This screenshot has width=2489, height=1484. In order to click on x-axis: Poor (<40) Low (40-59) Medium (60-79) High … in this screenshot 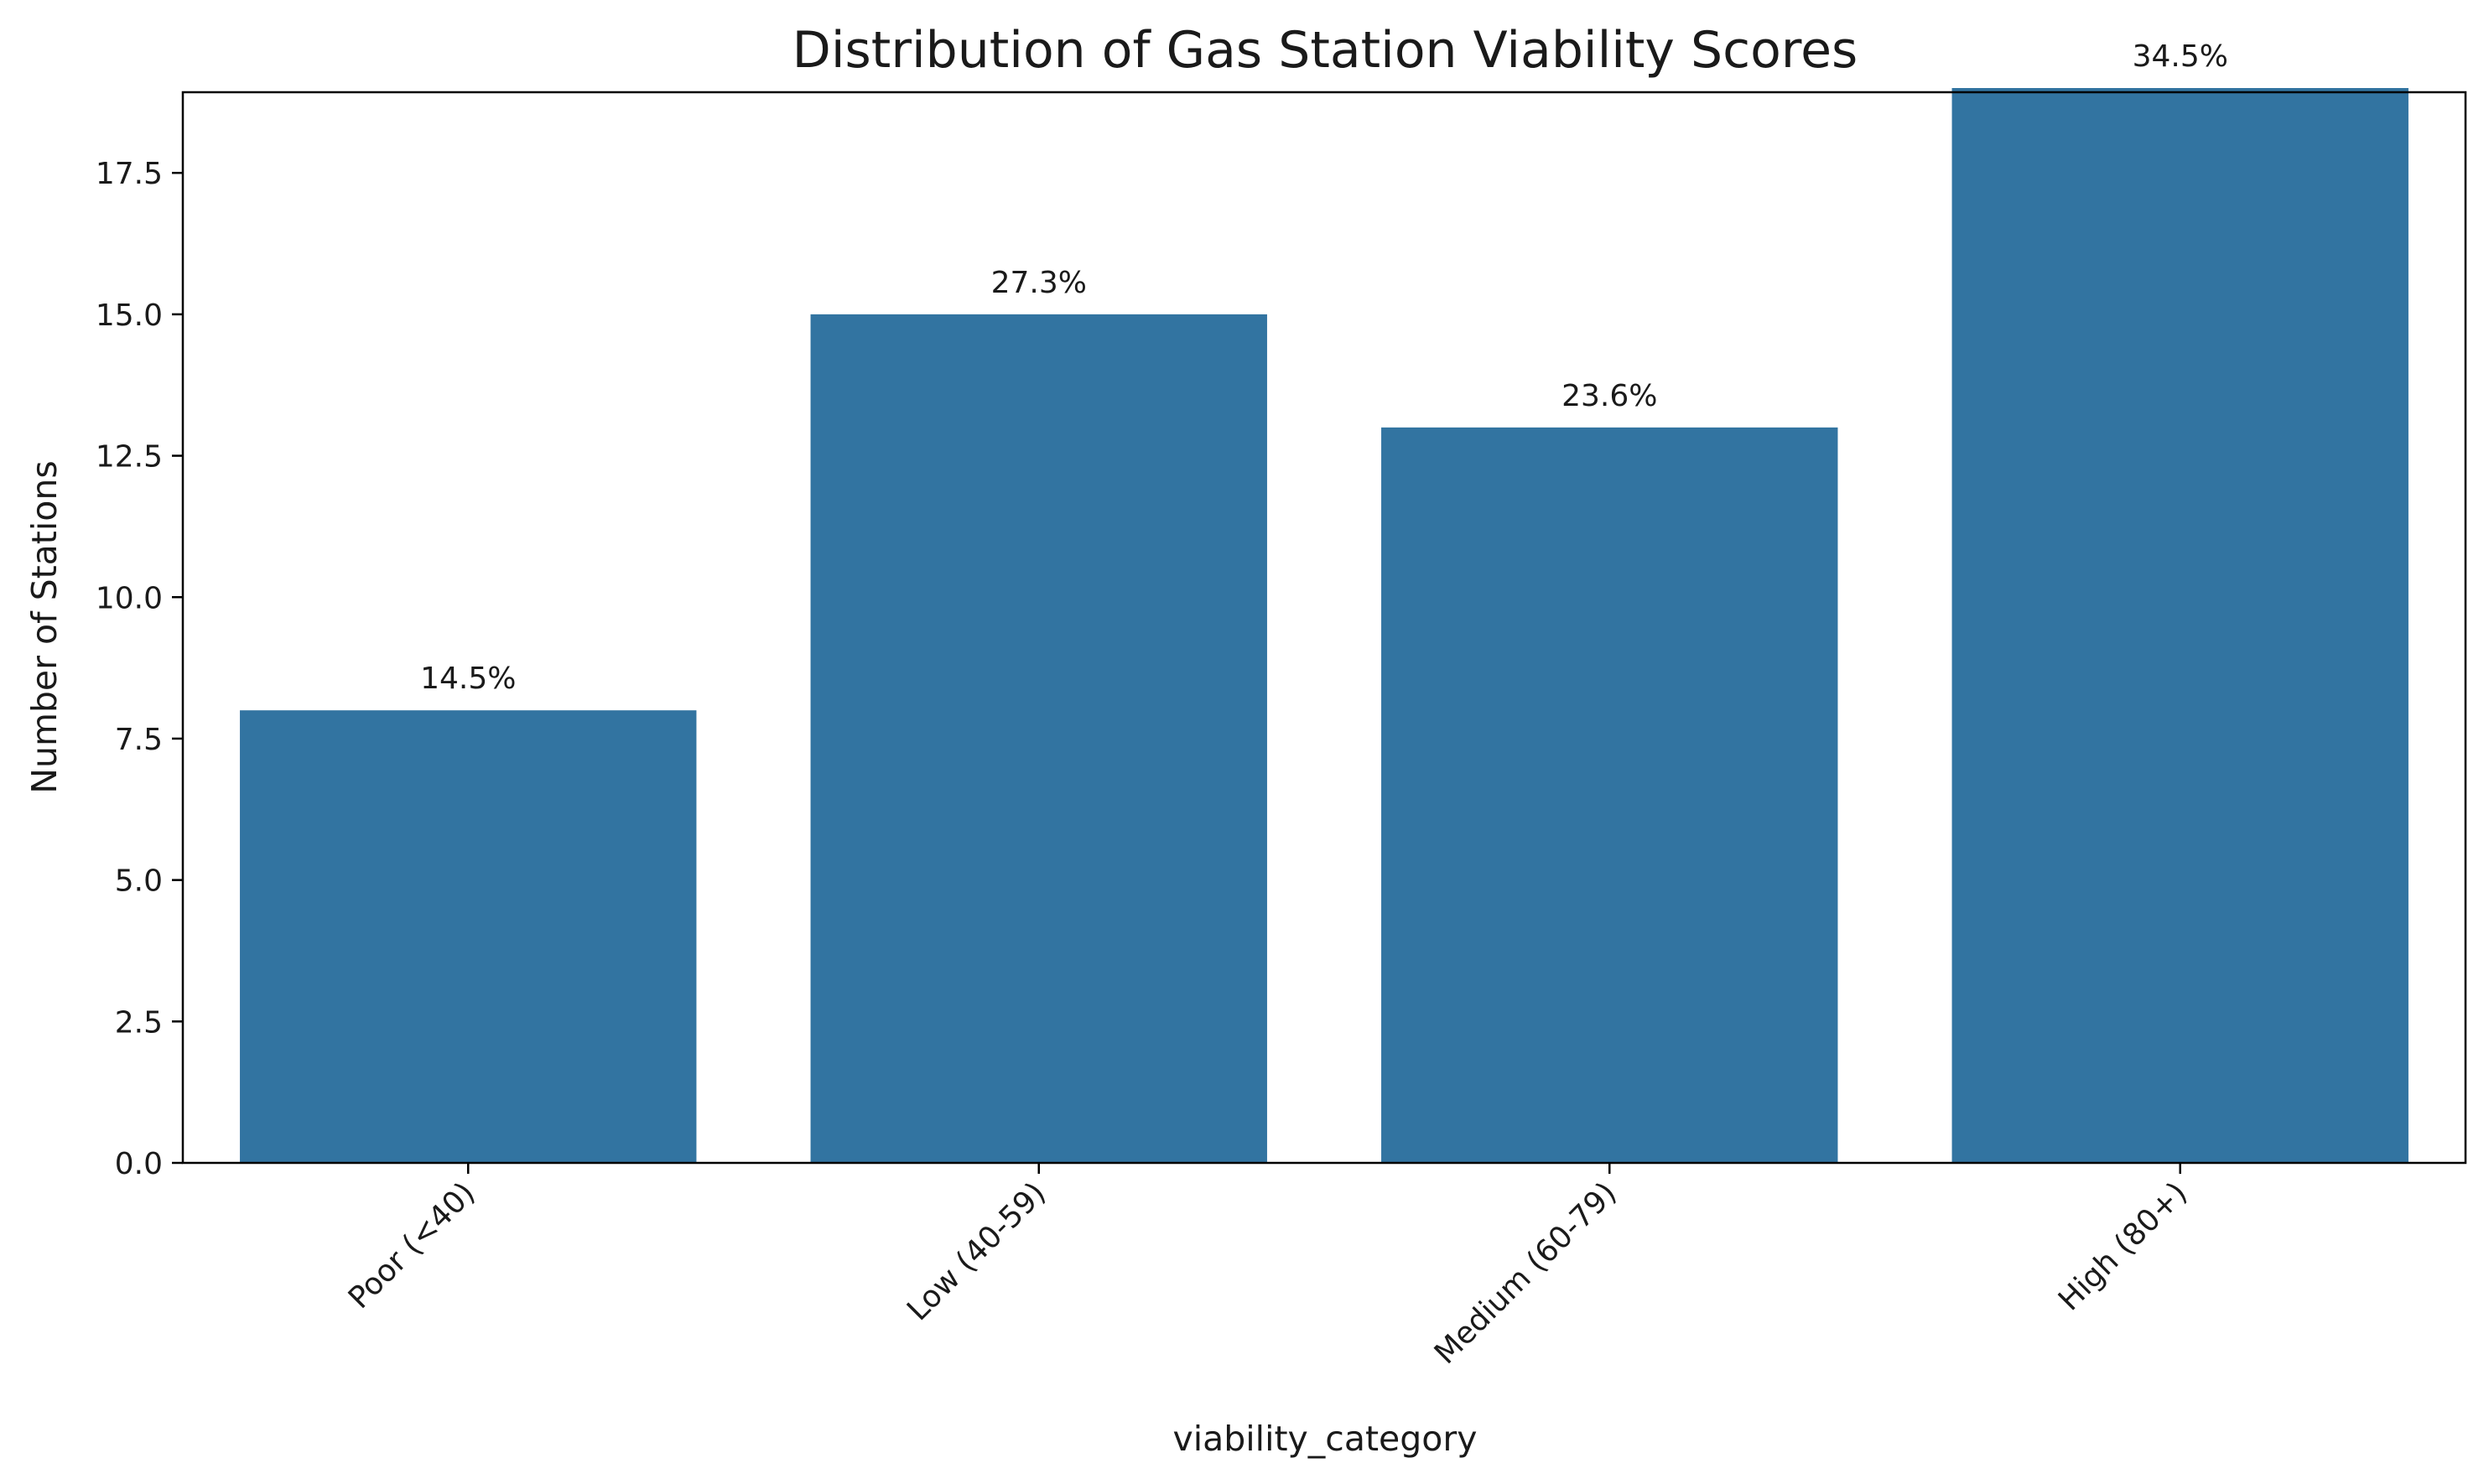, I will do `click(1268, 1267)`.